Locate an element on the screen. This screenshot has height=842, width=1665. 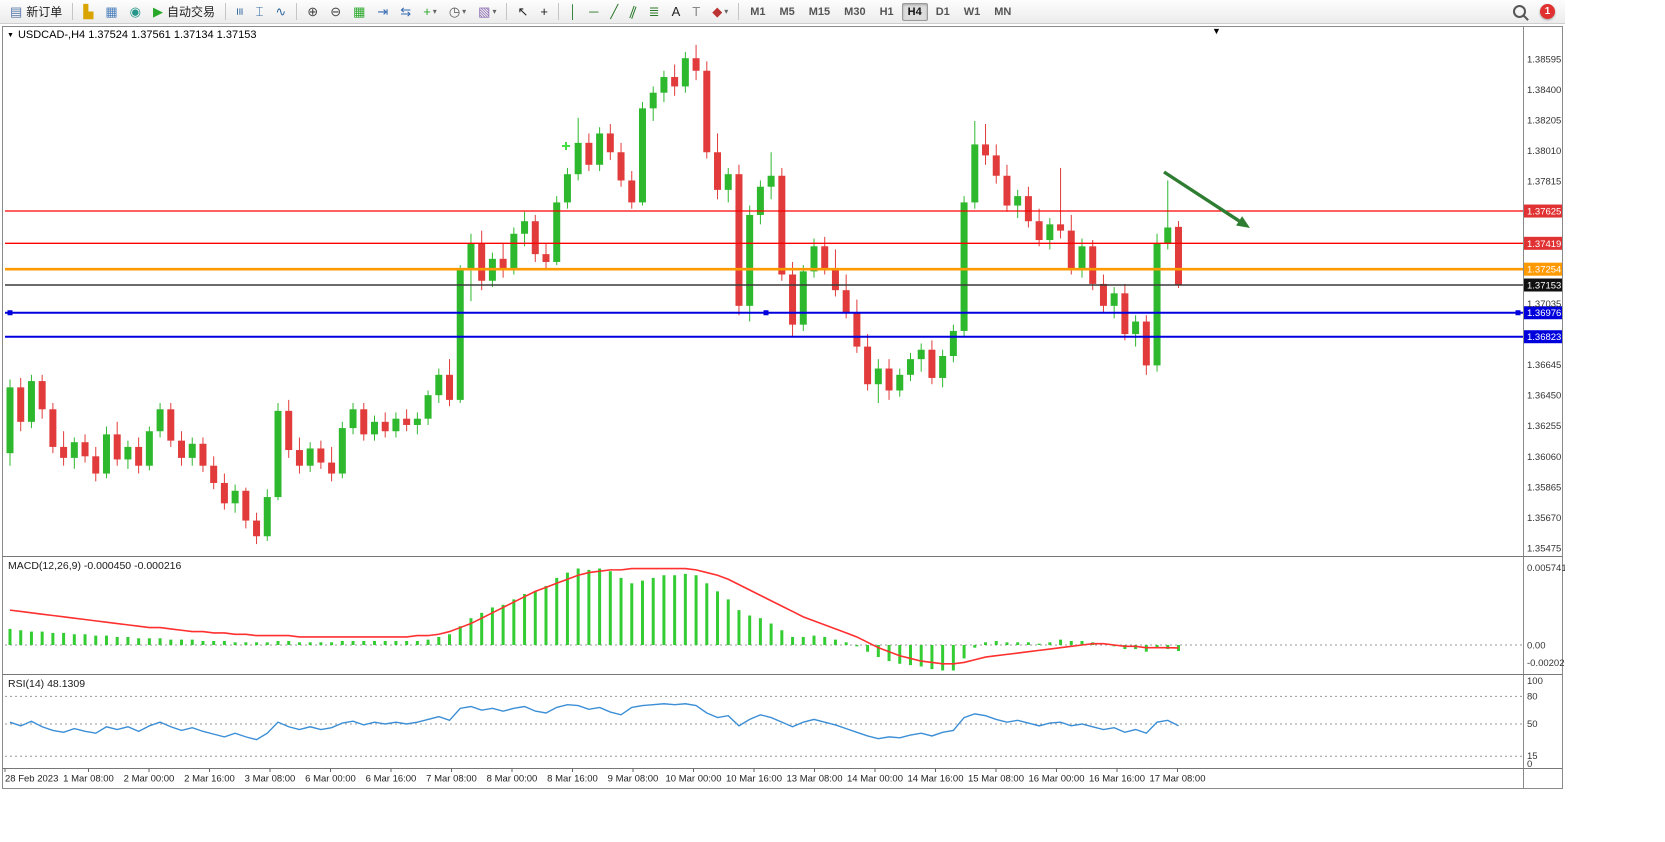
horizontal-line-icon: ─ is located at coordinates (594, 11).